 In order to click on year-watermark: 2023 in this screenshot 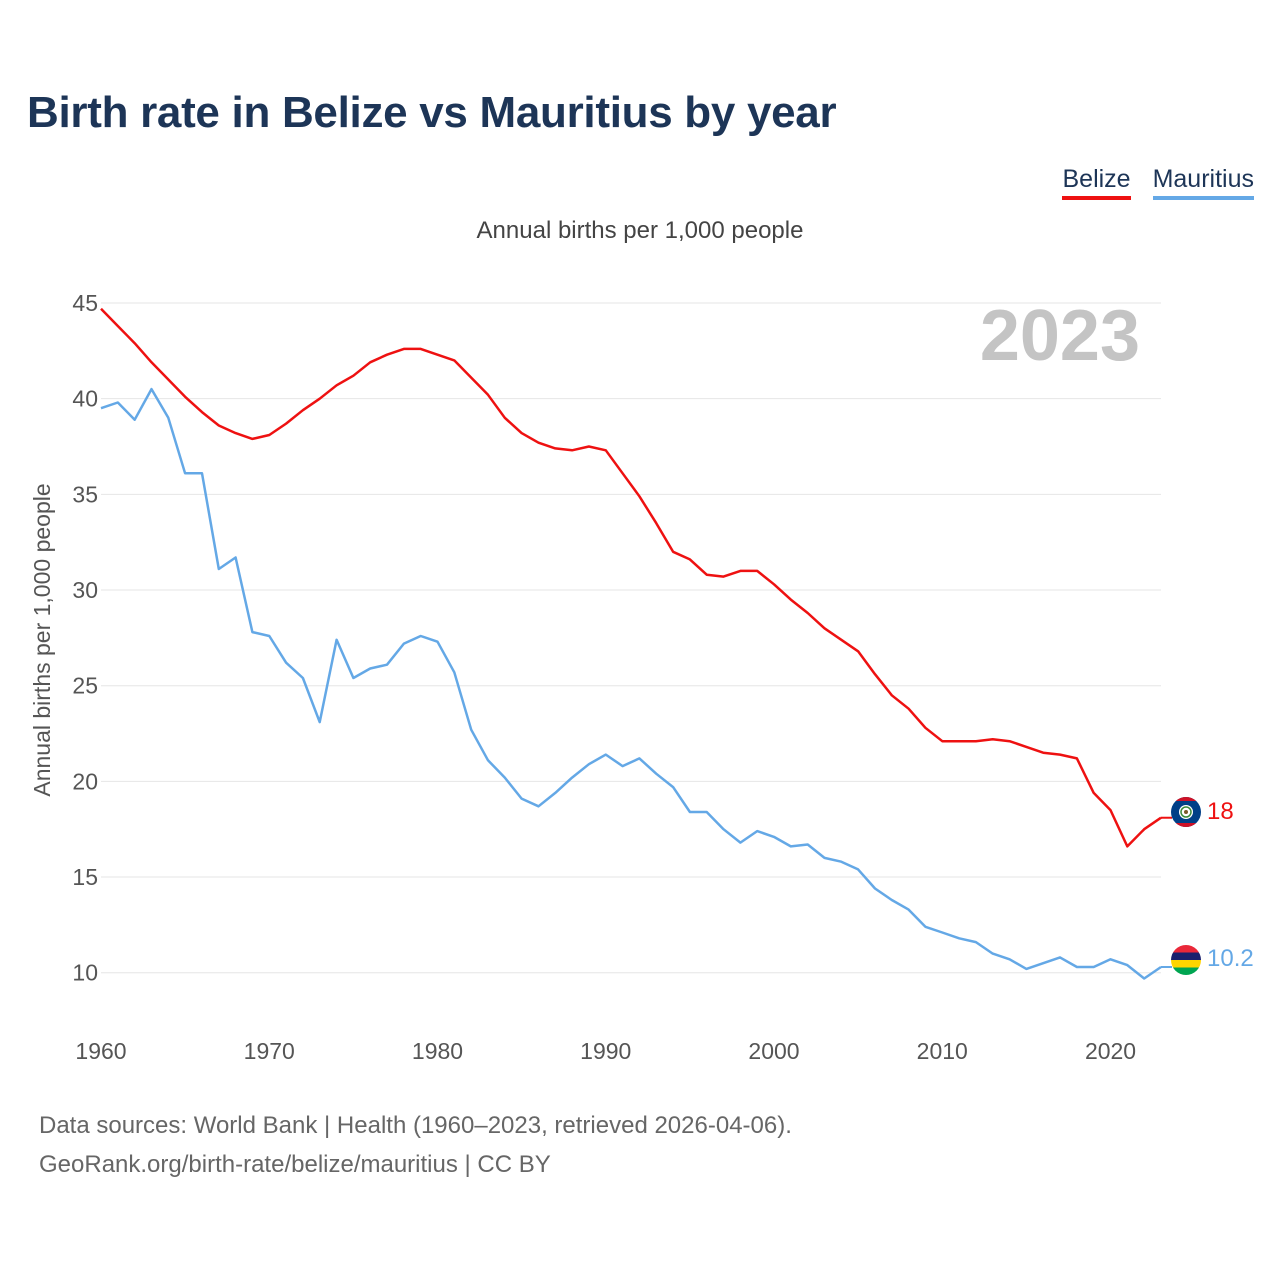, I will do `click(1060, 336)`.